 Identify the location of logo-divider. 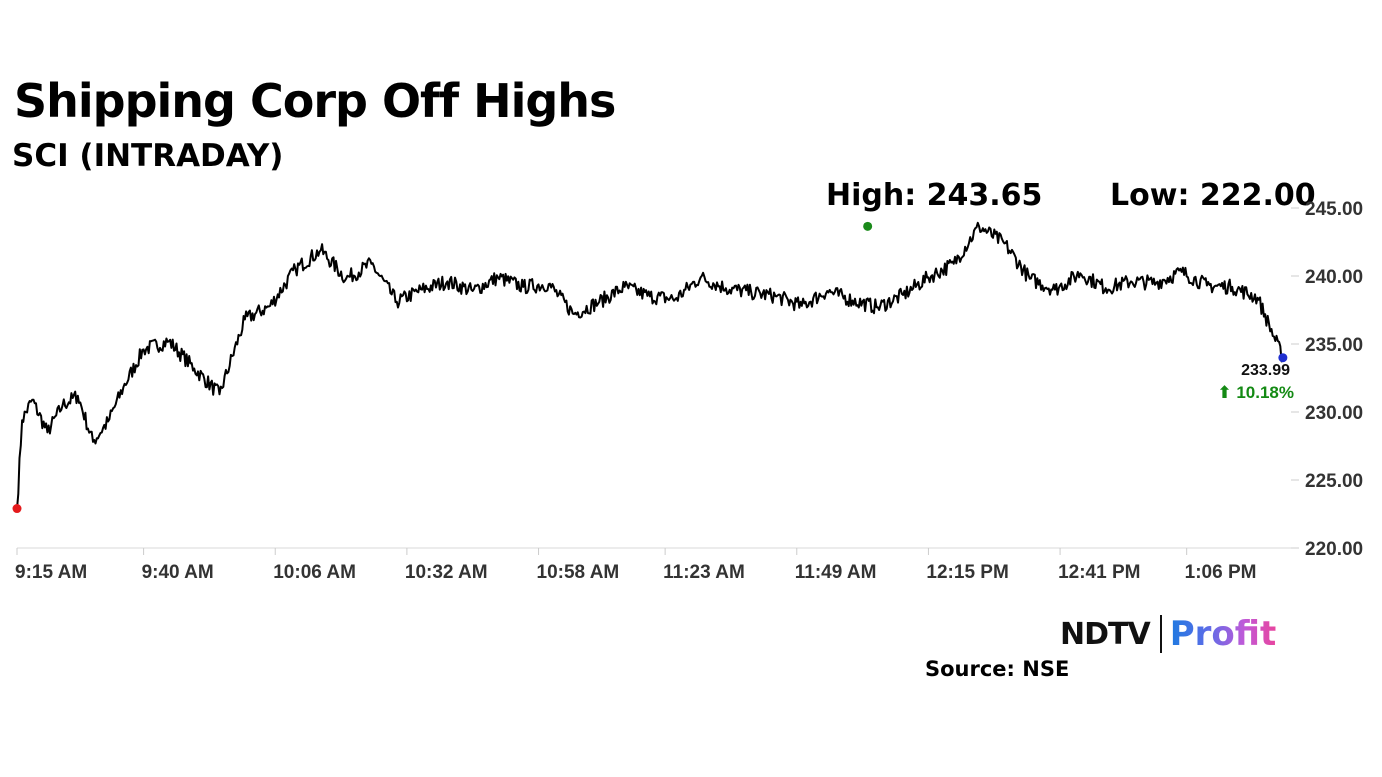
(1160, 634).